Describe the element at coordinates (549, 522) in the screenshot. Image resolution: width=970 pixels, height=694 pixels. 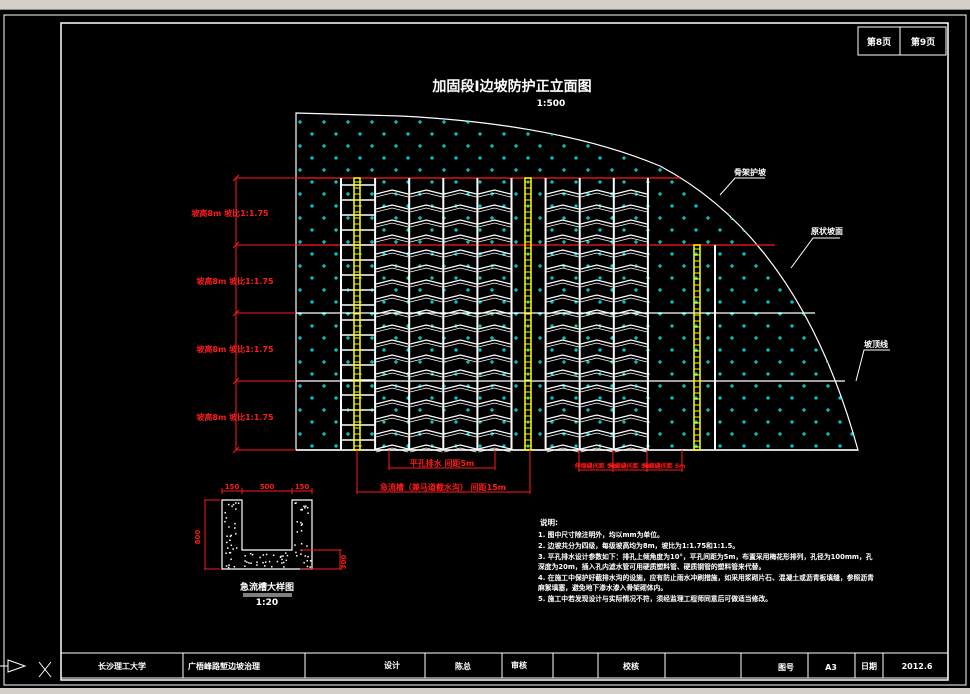
I see `notes-heading: 说明:` at that location.